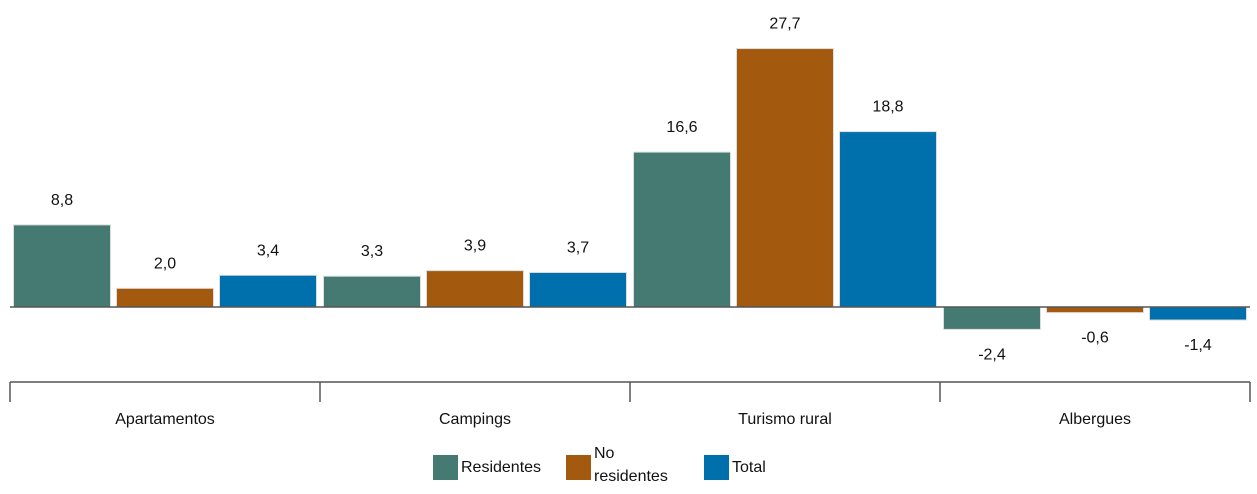 The image size is (1257, 494). I want to click on bar-campings-no-residentes, so click(475, 289).